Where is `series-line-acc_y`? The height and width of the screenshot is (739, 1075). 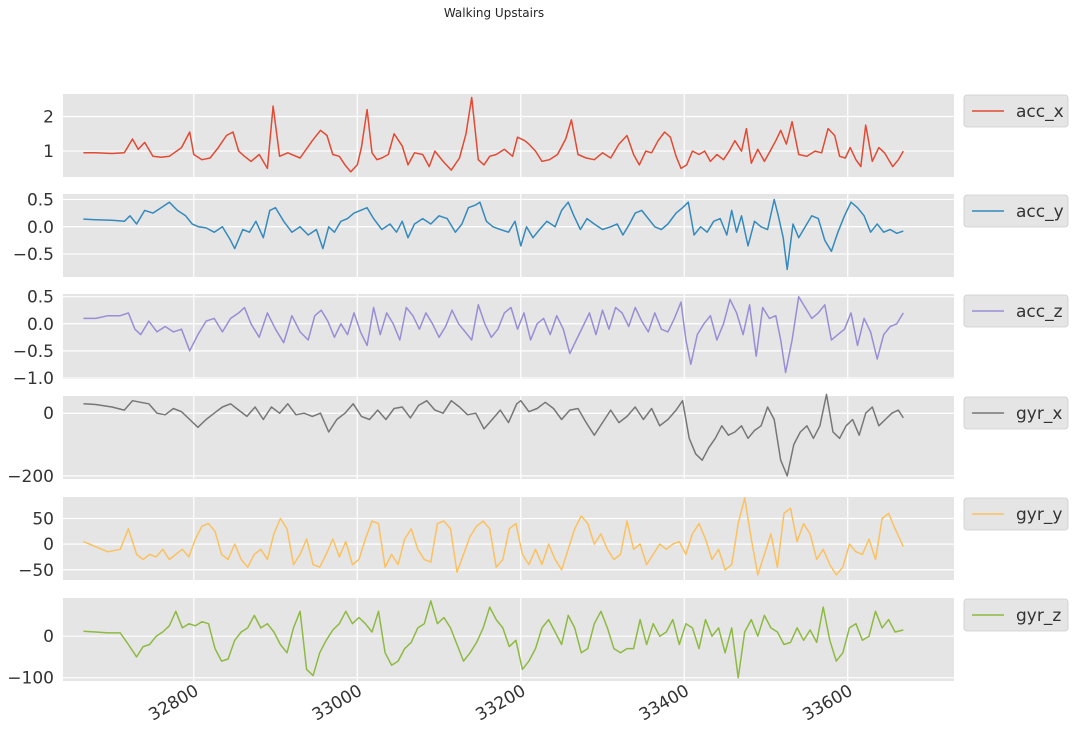
series-line-acc_y is located at coordinates (493, 234).